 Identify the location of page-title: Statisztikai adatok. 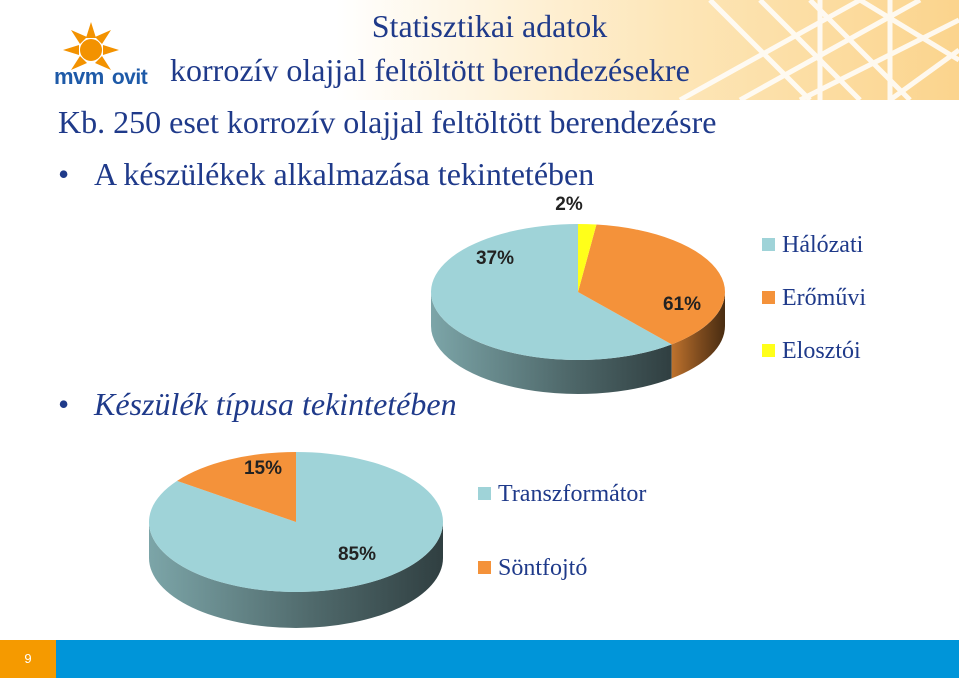
(489, 26).